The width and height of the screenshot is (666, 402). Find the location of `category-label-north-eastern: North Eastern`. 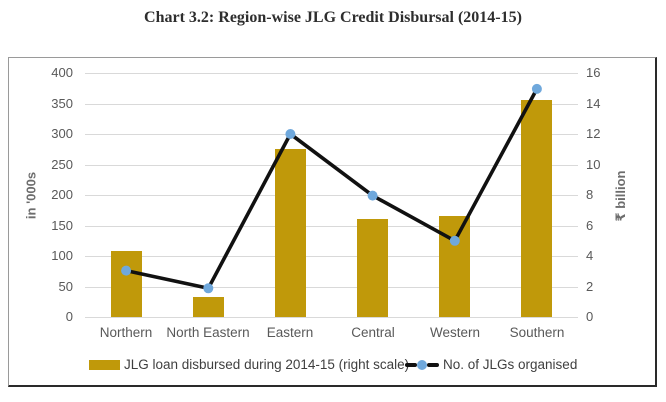

category-label-north-eastern: North Eastern is located at coordinates (208, 332).